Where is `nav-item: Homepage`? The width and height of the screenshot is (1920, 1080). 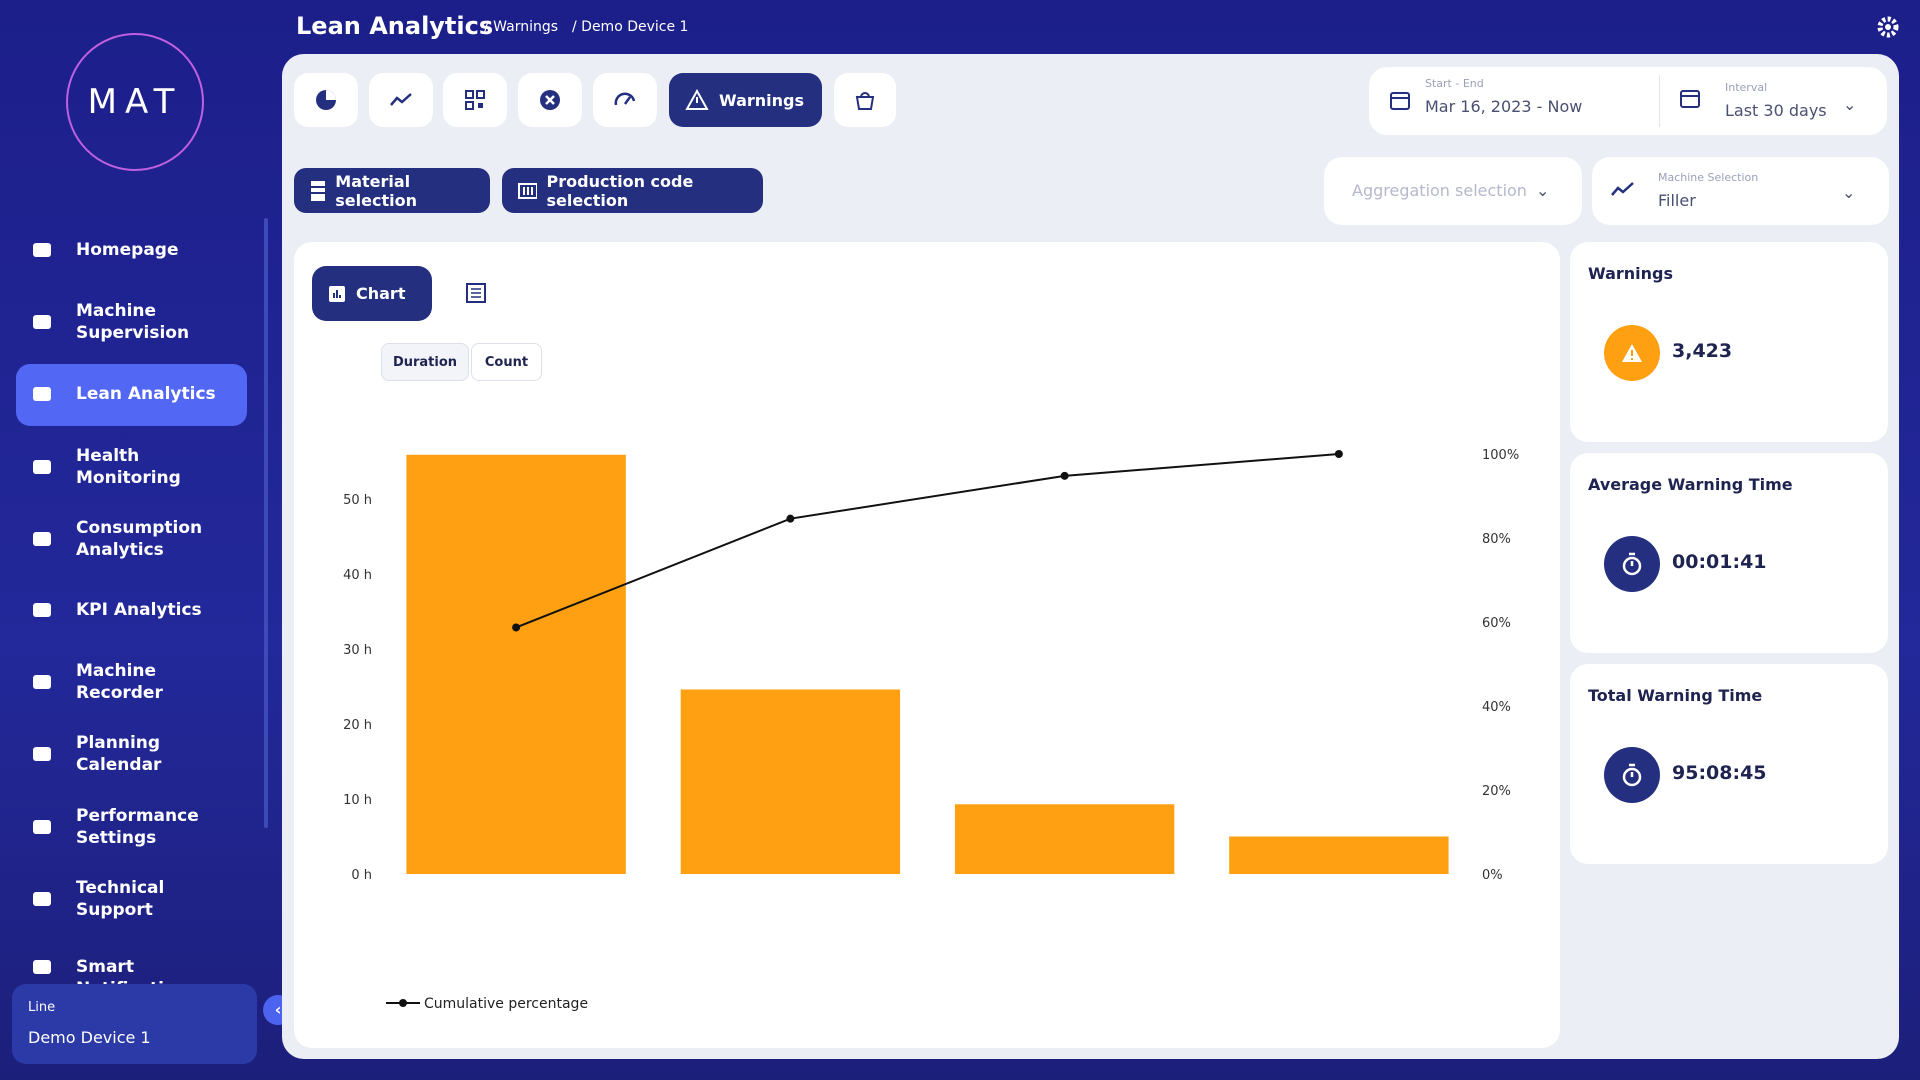
nav-item: Homepage is located at coordinates (145, 250).